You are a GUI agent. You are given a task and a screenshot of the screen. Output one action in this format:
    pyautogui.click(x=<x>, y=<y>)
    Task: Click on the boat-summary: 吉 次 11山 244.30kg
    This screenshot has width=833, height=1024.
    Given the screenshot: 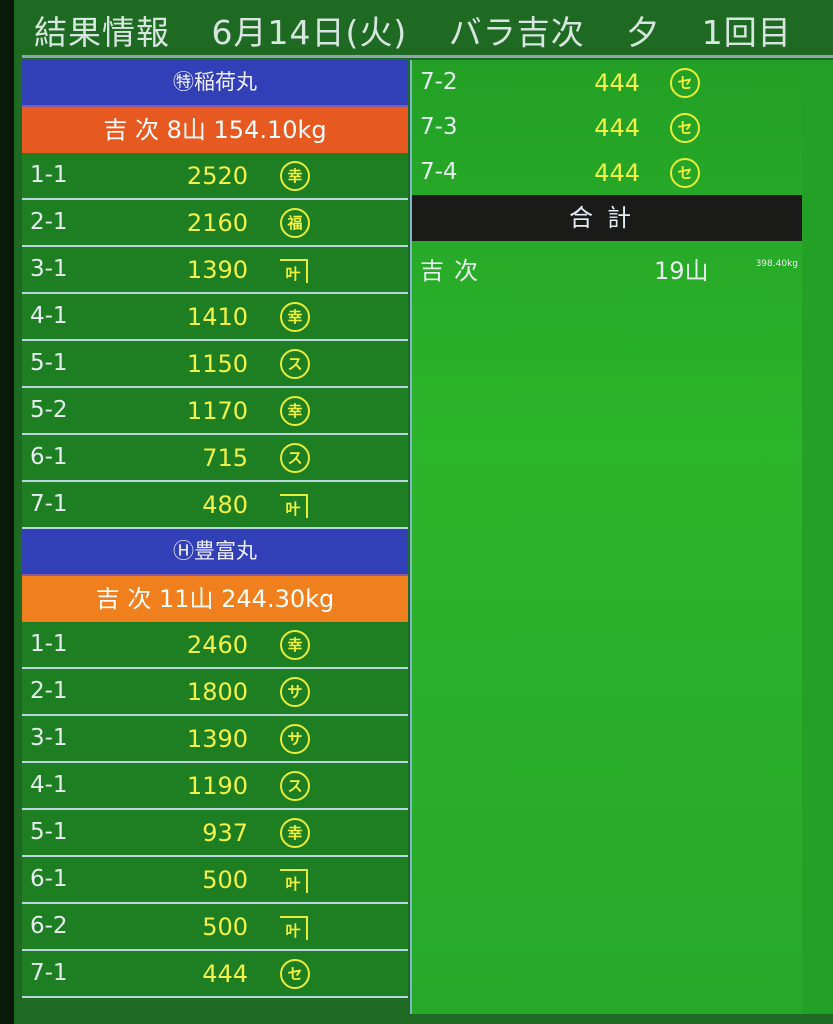 What is the action you would take?
    pyautogui.click(x=215, y=599)
    